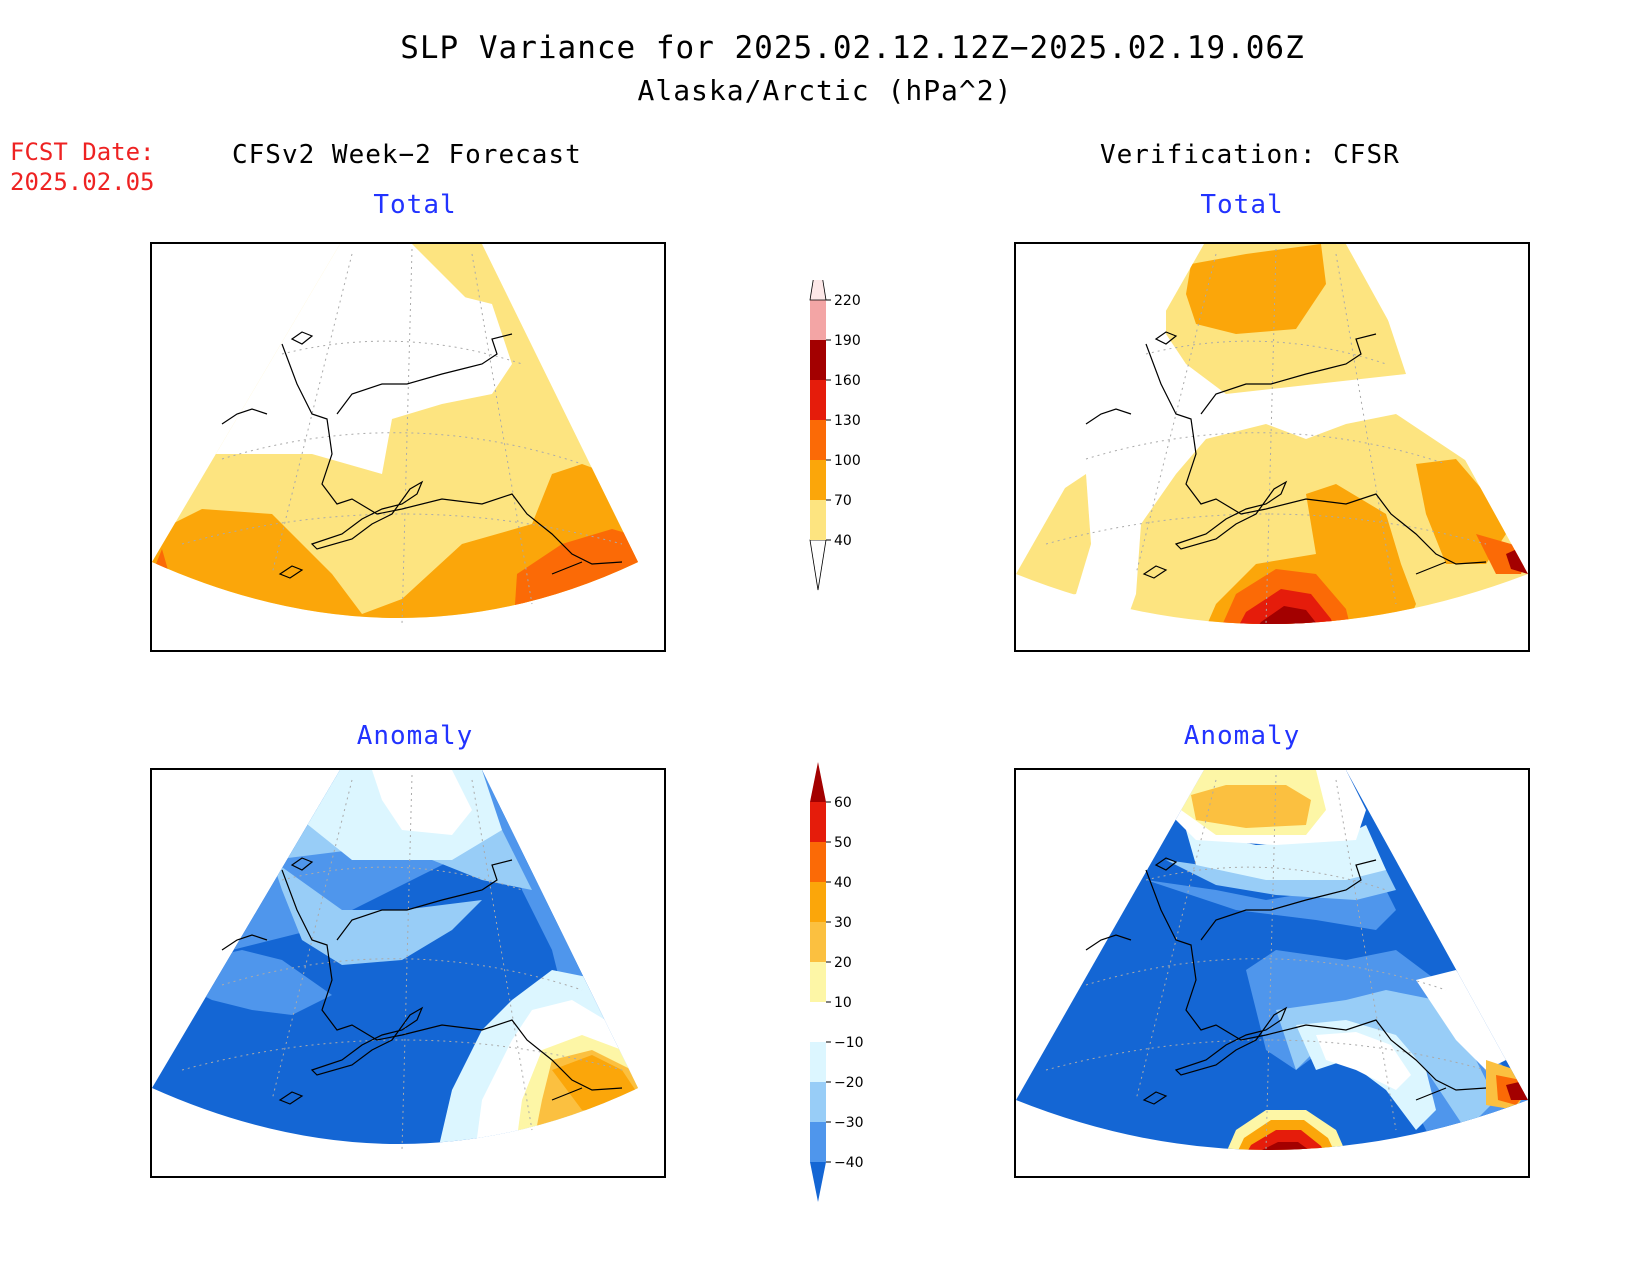 This screenshot has height=1275, width=1650. Describe the element at coordinates (1461, 1020) in the screenshot. I see `contour-minus10-10-east` at that location.